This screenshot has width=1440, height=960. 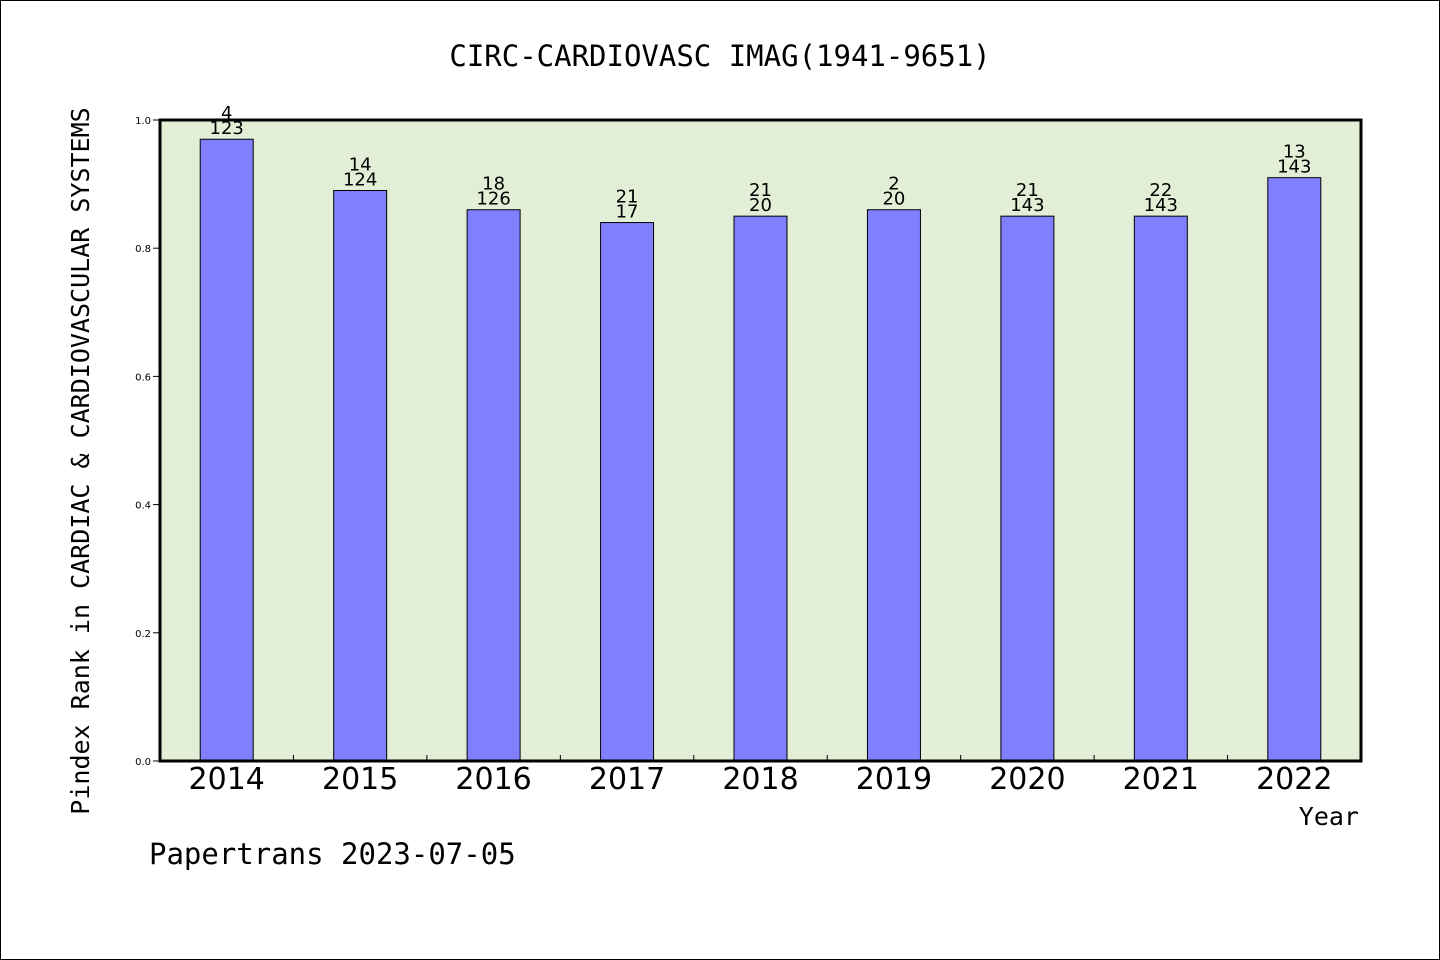 I want to click on y-tick-label: 1.0, so click(x=143, y=121).